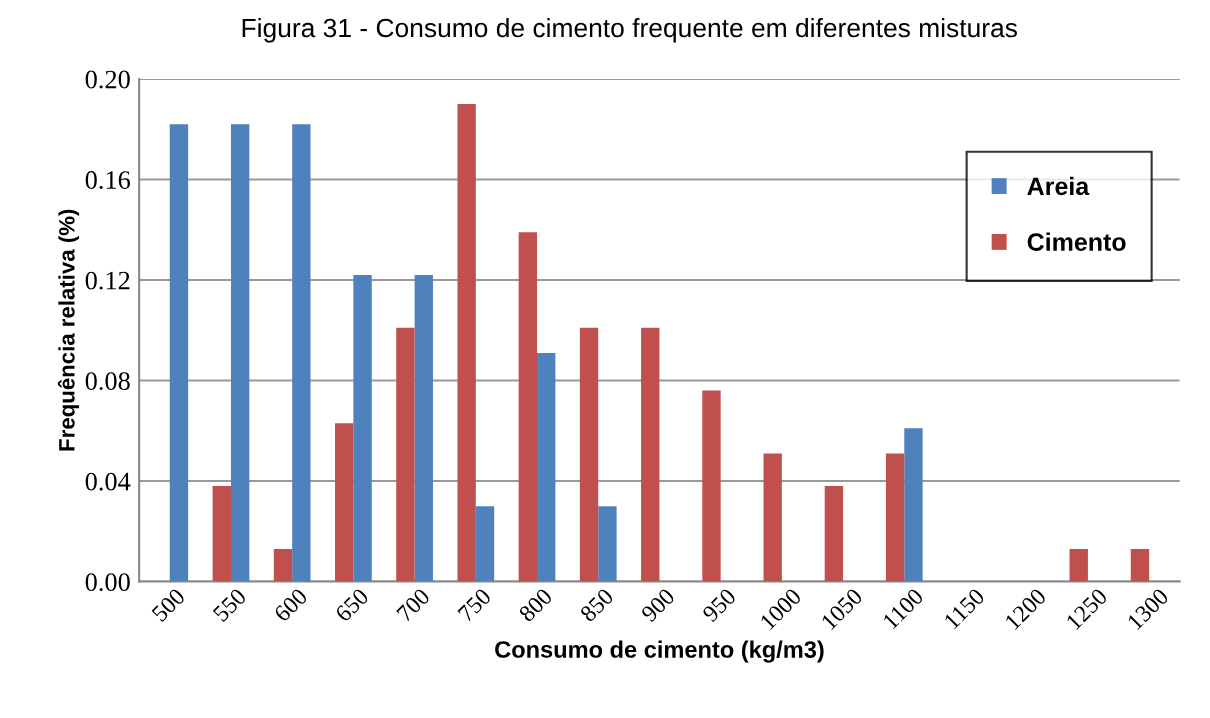 The width and height of the screenshot is (1210, 718). Describe the element at coordinates (1058, 186) in the screenshot. I see `legend-label: Areia` at that location.